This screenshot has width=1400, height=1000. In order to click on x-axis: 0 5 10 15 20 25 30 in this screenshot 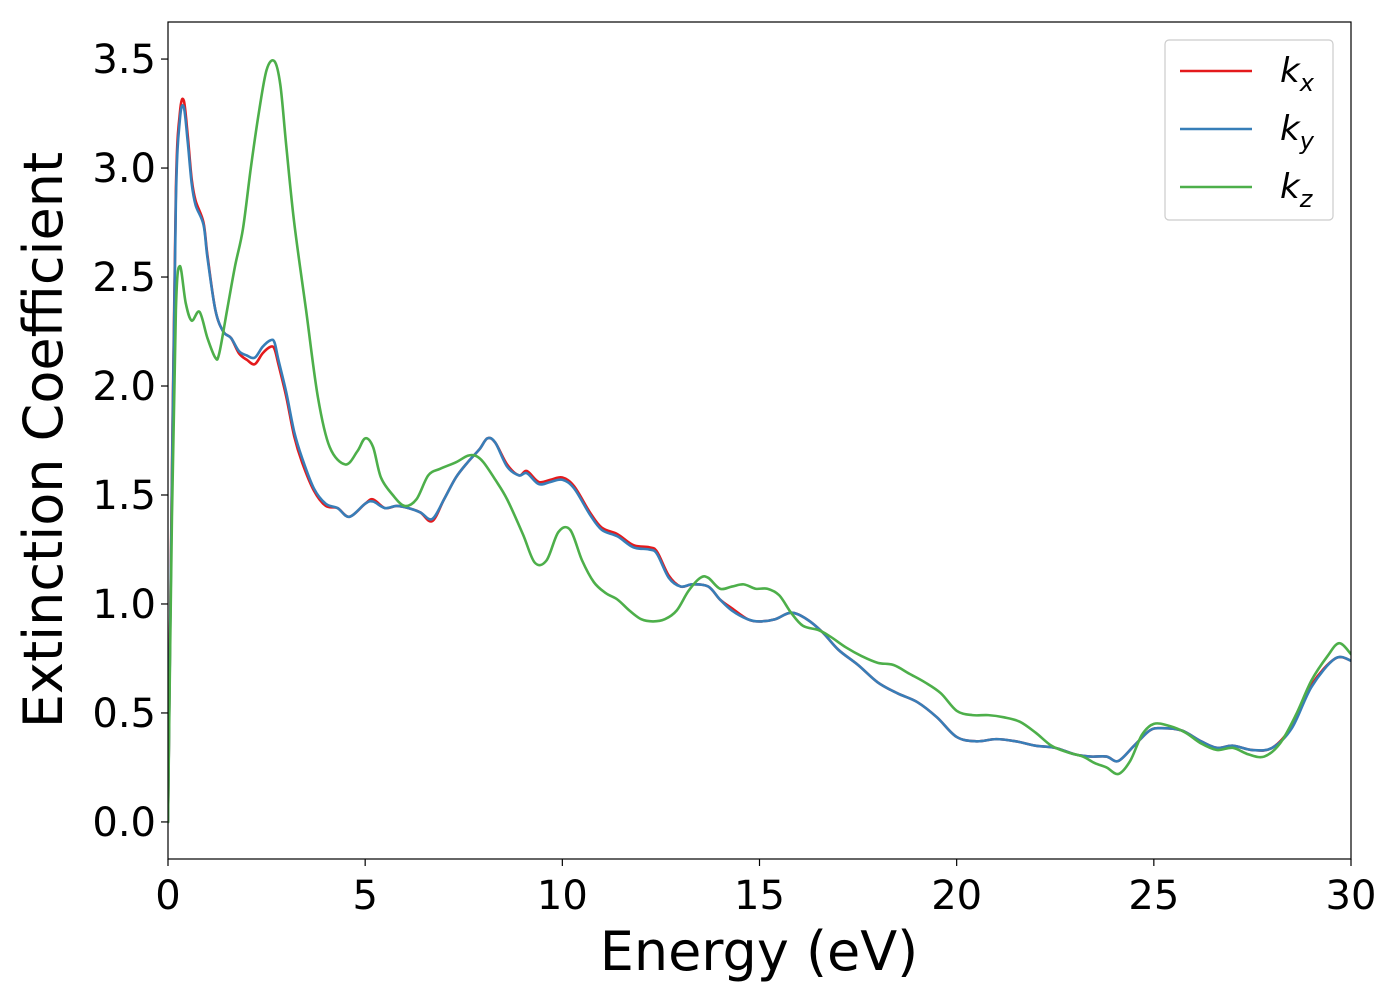, I will do `click(765, 889)`.